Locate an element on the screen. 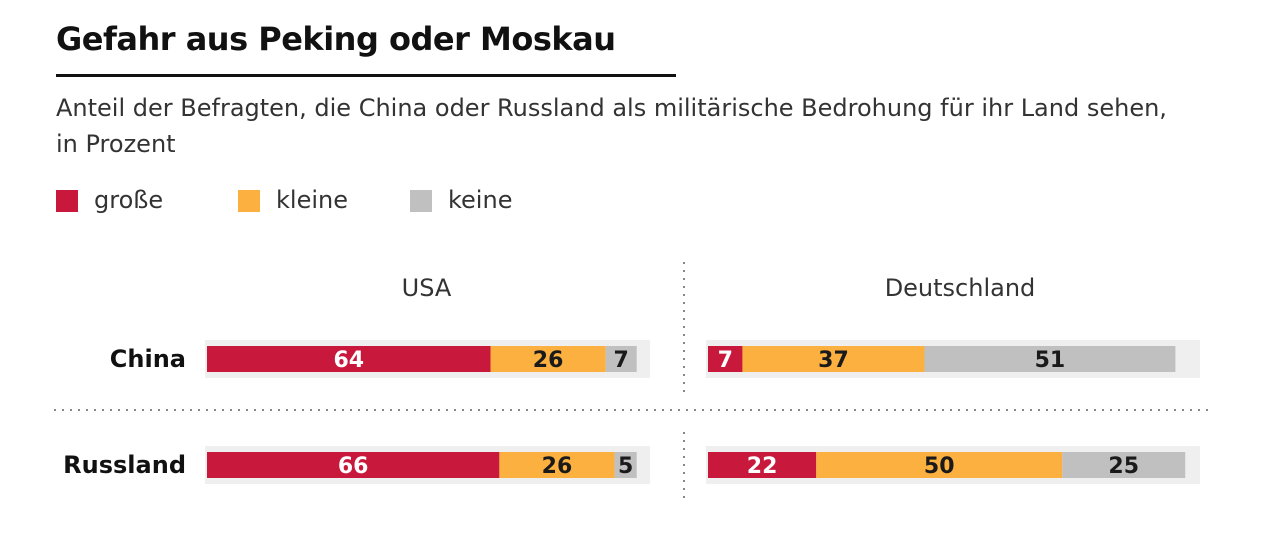  title-underline is located at coordinates (366, 75).